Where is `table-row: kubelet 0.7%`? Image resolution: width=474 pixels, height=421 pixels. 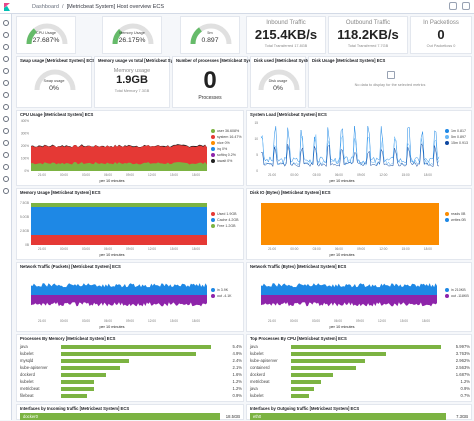
table-row: kubelet 0.7% is located at coordinates (360, 396).